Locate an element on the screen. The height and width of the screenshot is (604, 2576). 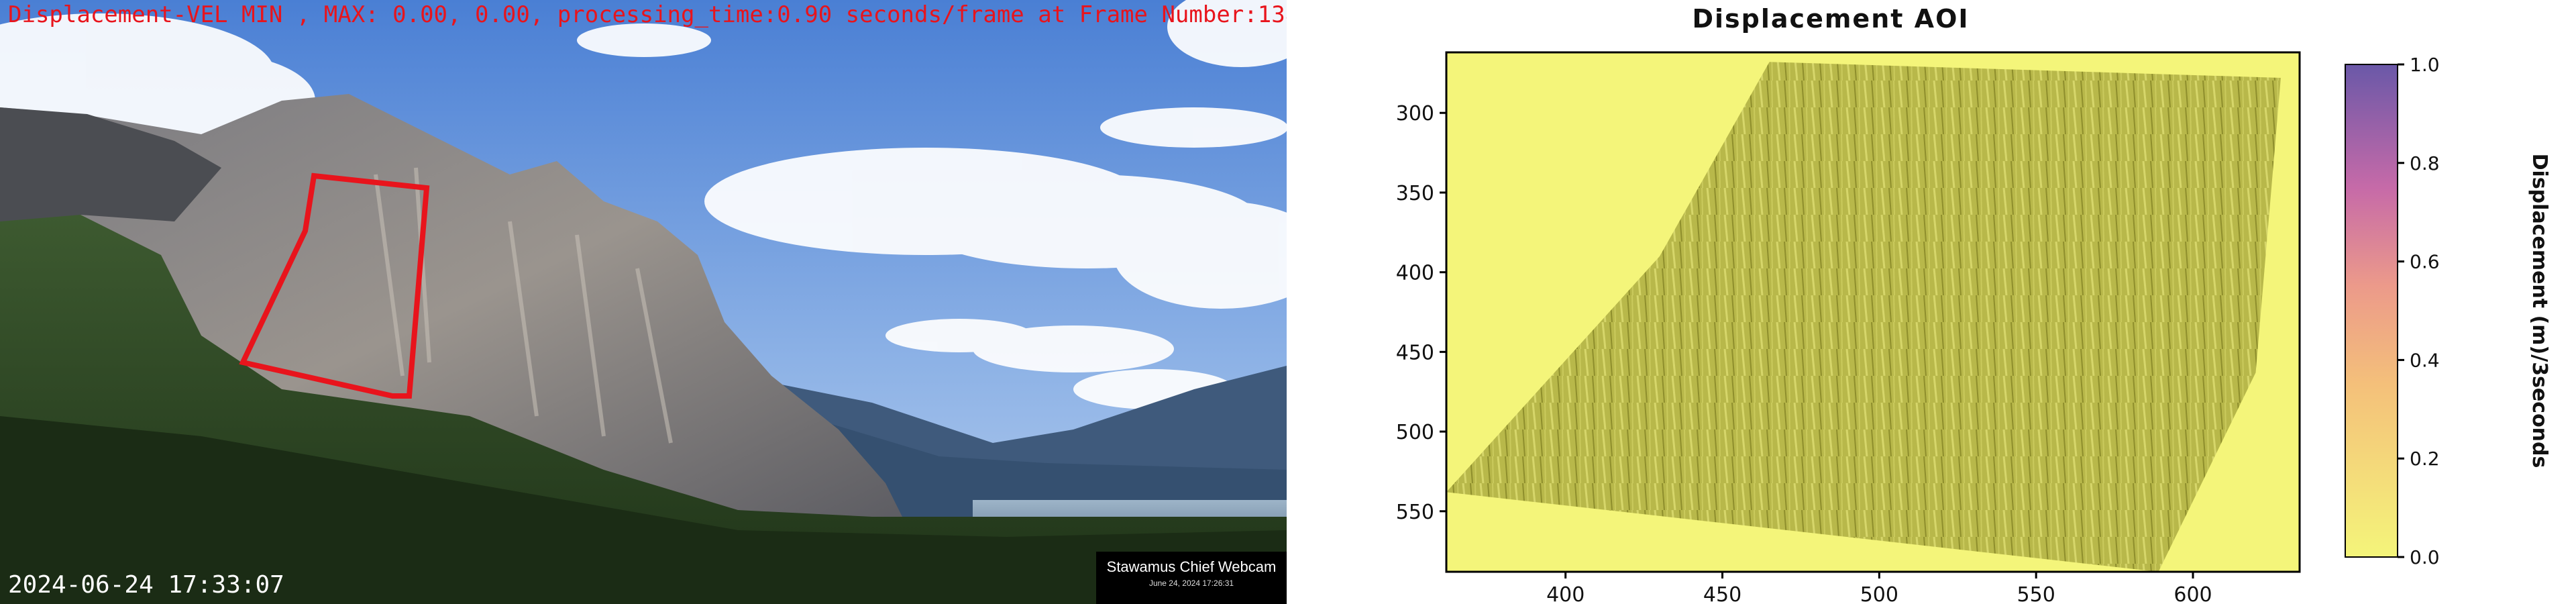
watermark-date: June 24, 2024 17:26:31 is located at coordinates (1191, 583).